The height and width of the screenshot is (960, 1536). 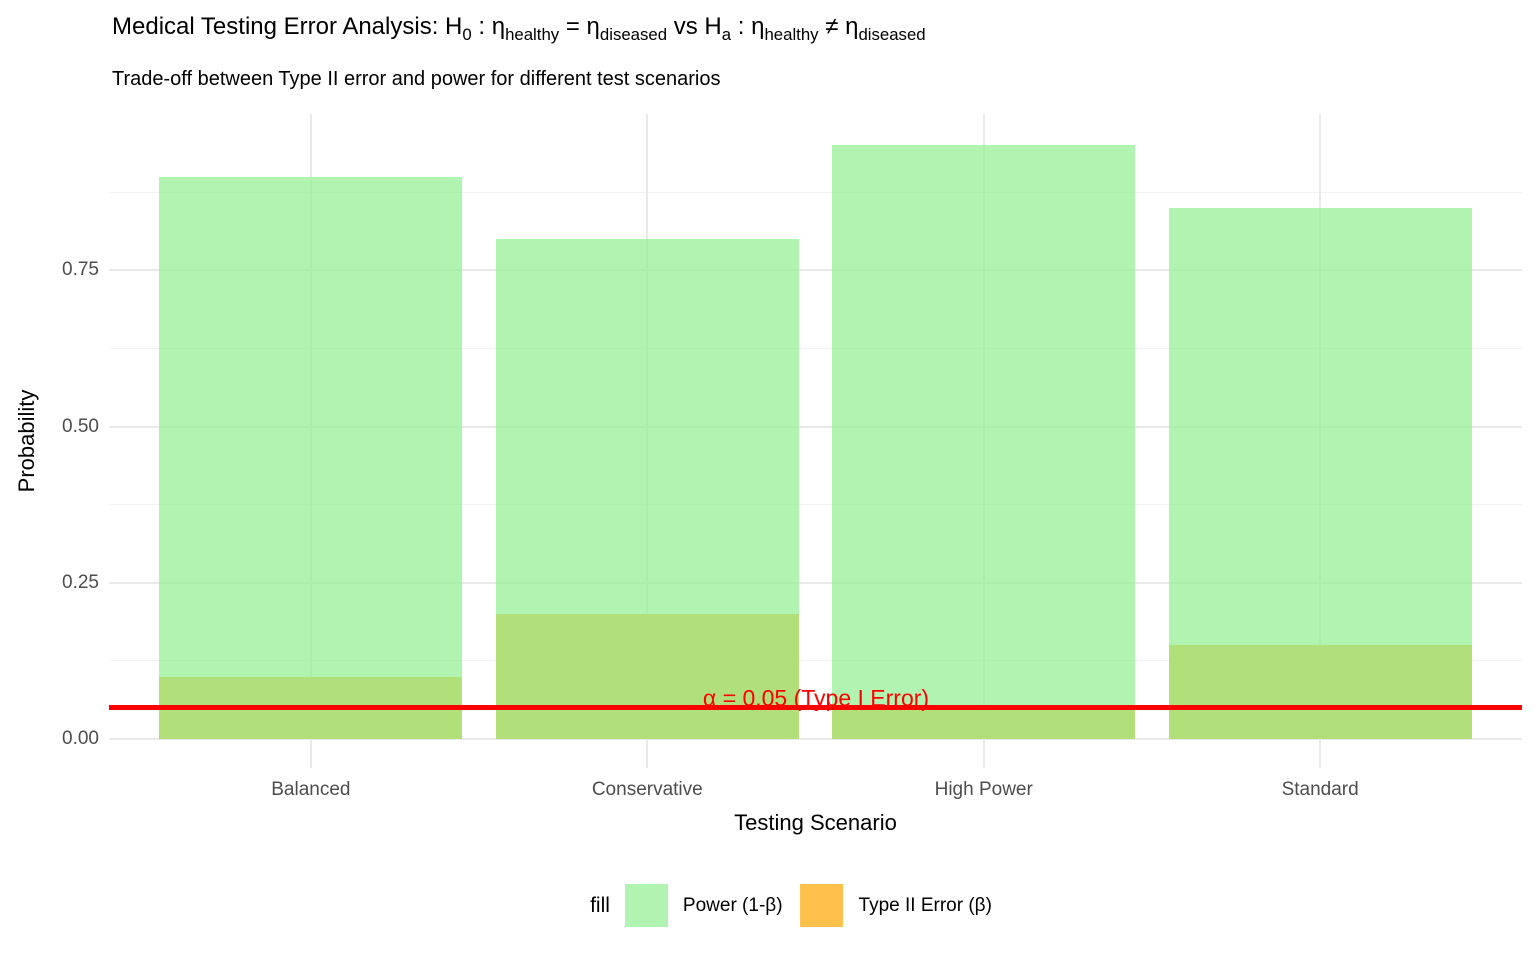 What do you see at coordinates (1320, 473) in the screenshot?
I see `bar-power-standard` at bounding box center [1320, 473].